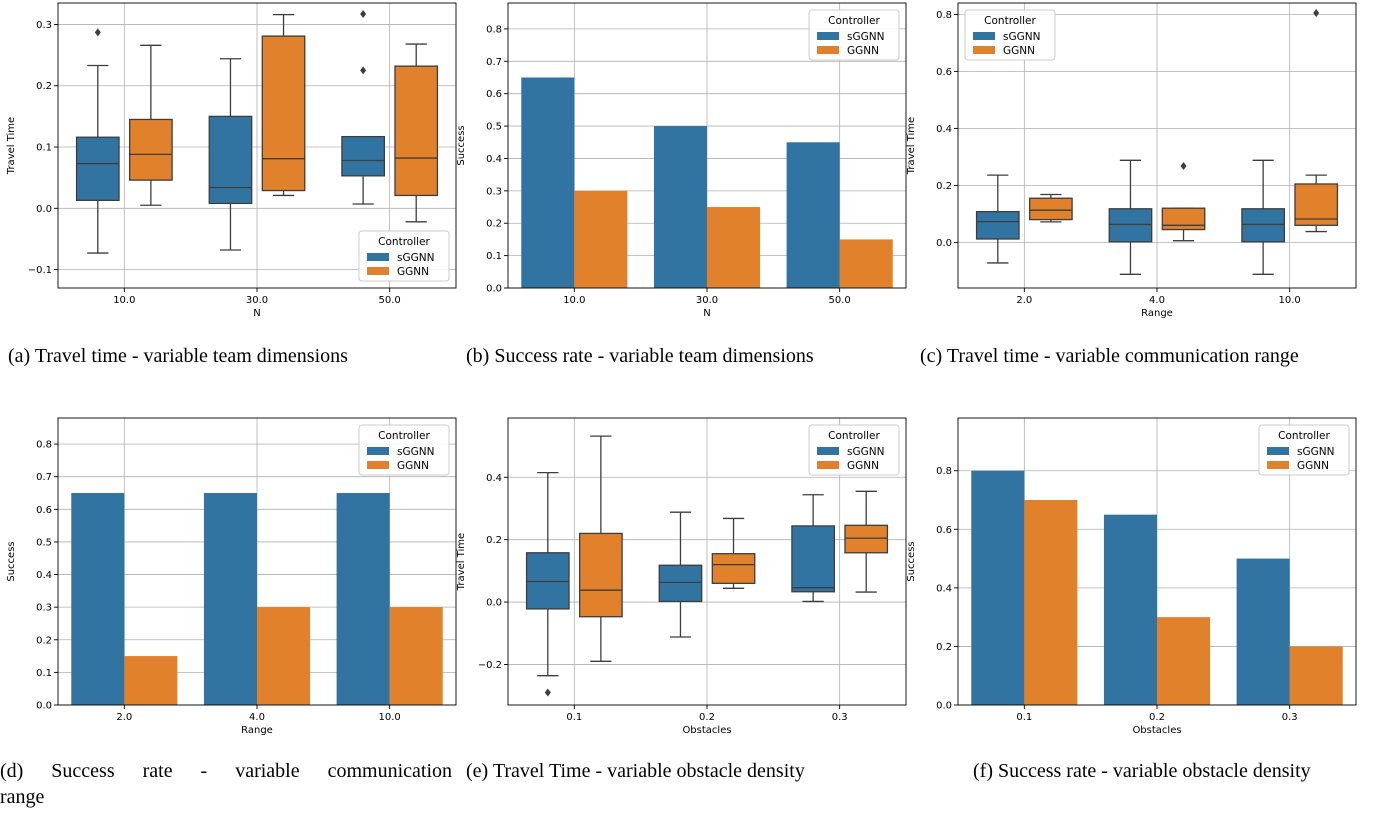  What do you see at coordinates (944, 186) in the screenshot?
I see `y-tick-label: 0.2` at bounding box center [944, 186].